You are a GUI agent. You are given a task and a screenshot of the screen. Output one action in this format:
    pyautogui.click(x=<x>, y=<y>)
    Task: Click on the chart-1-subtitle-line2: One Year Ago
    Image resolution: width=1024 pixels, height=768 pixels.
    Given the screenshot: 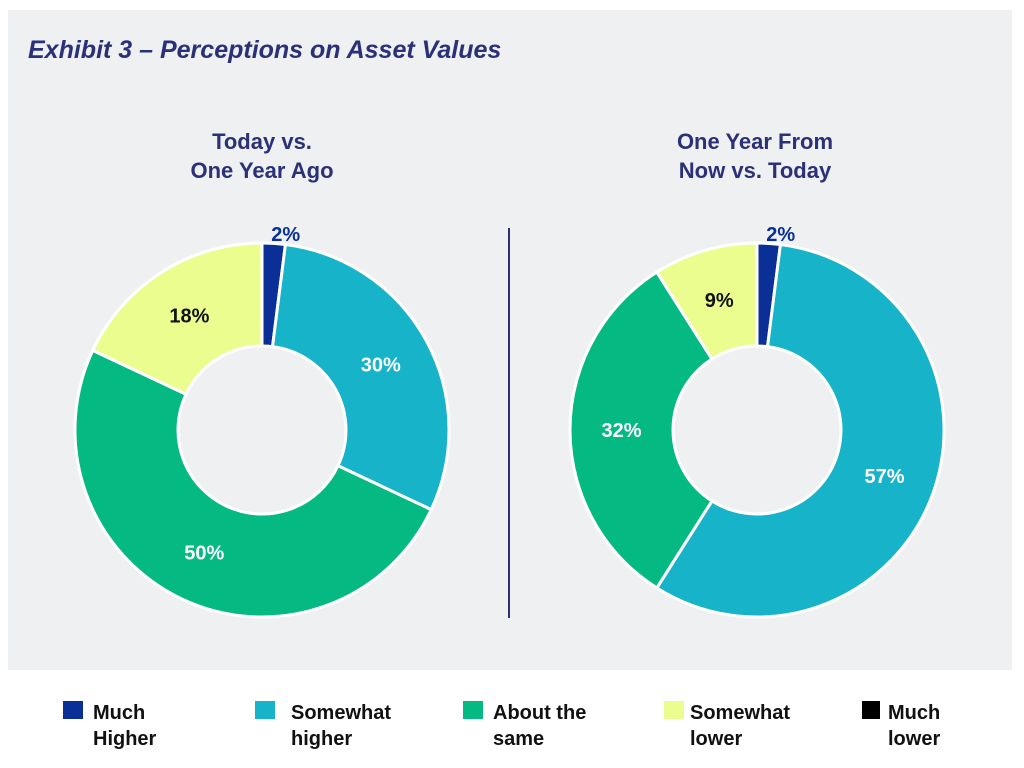 What is the action you would take?
    pyautogui.click(x=262, y=170)
    